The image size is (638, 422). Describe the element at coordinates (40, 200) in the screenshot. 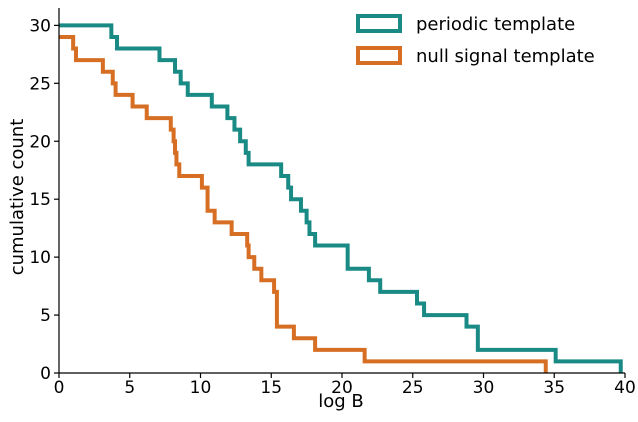

I see `y-tick-label-15: 15` at that location.